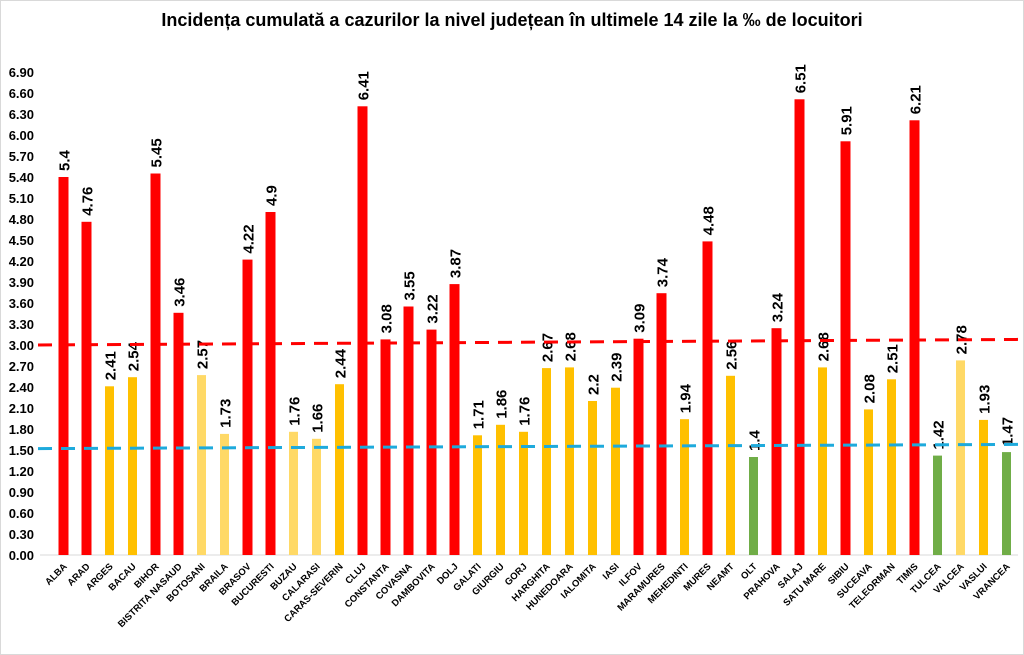  I want to click on y-tick-label: 2.70, so click(21, 366).